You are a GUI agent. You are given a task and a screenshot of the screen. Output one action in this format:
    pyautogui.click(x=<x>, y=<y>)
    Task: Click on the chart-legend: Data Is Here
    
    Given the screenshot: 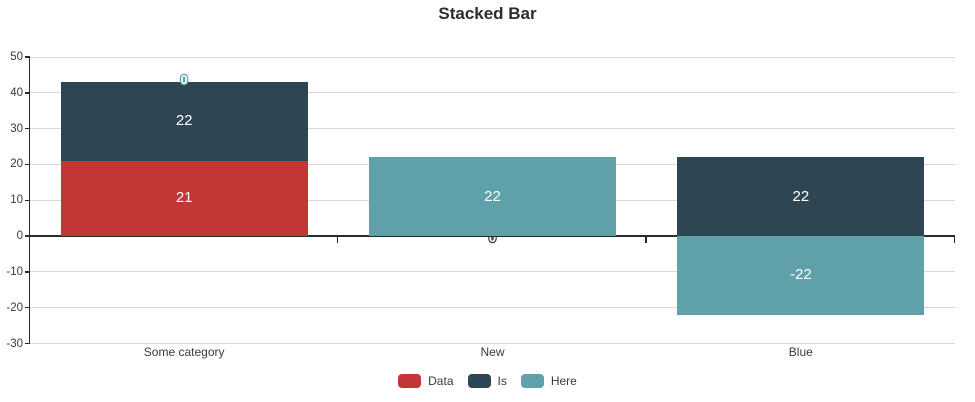 What is the action you would take?
    pyautogui.click(x=487, y=381)
    